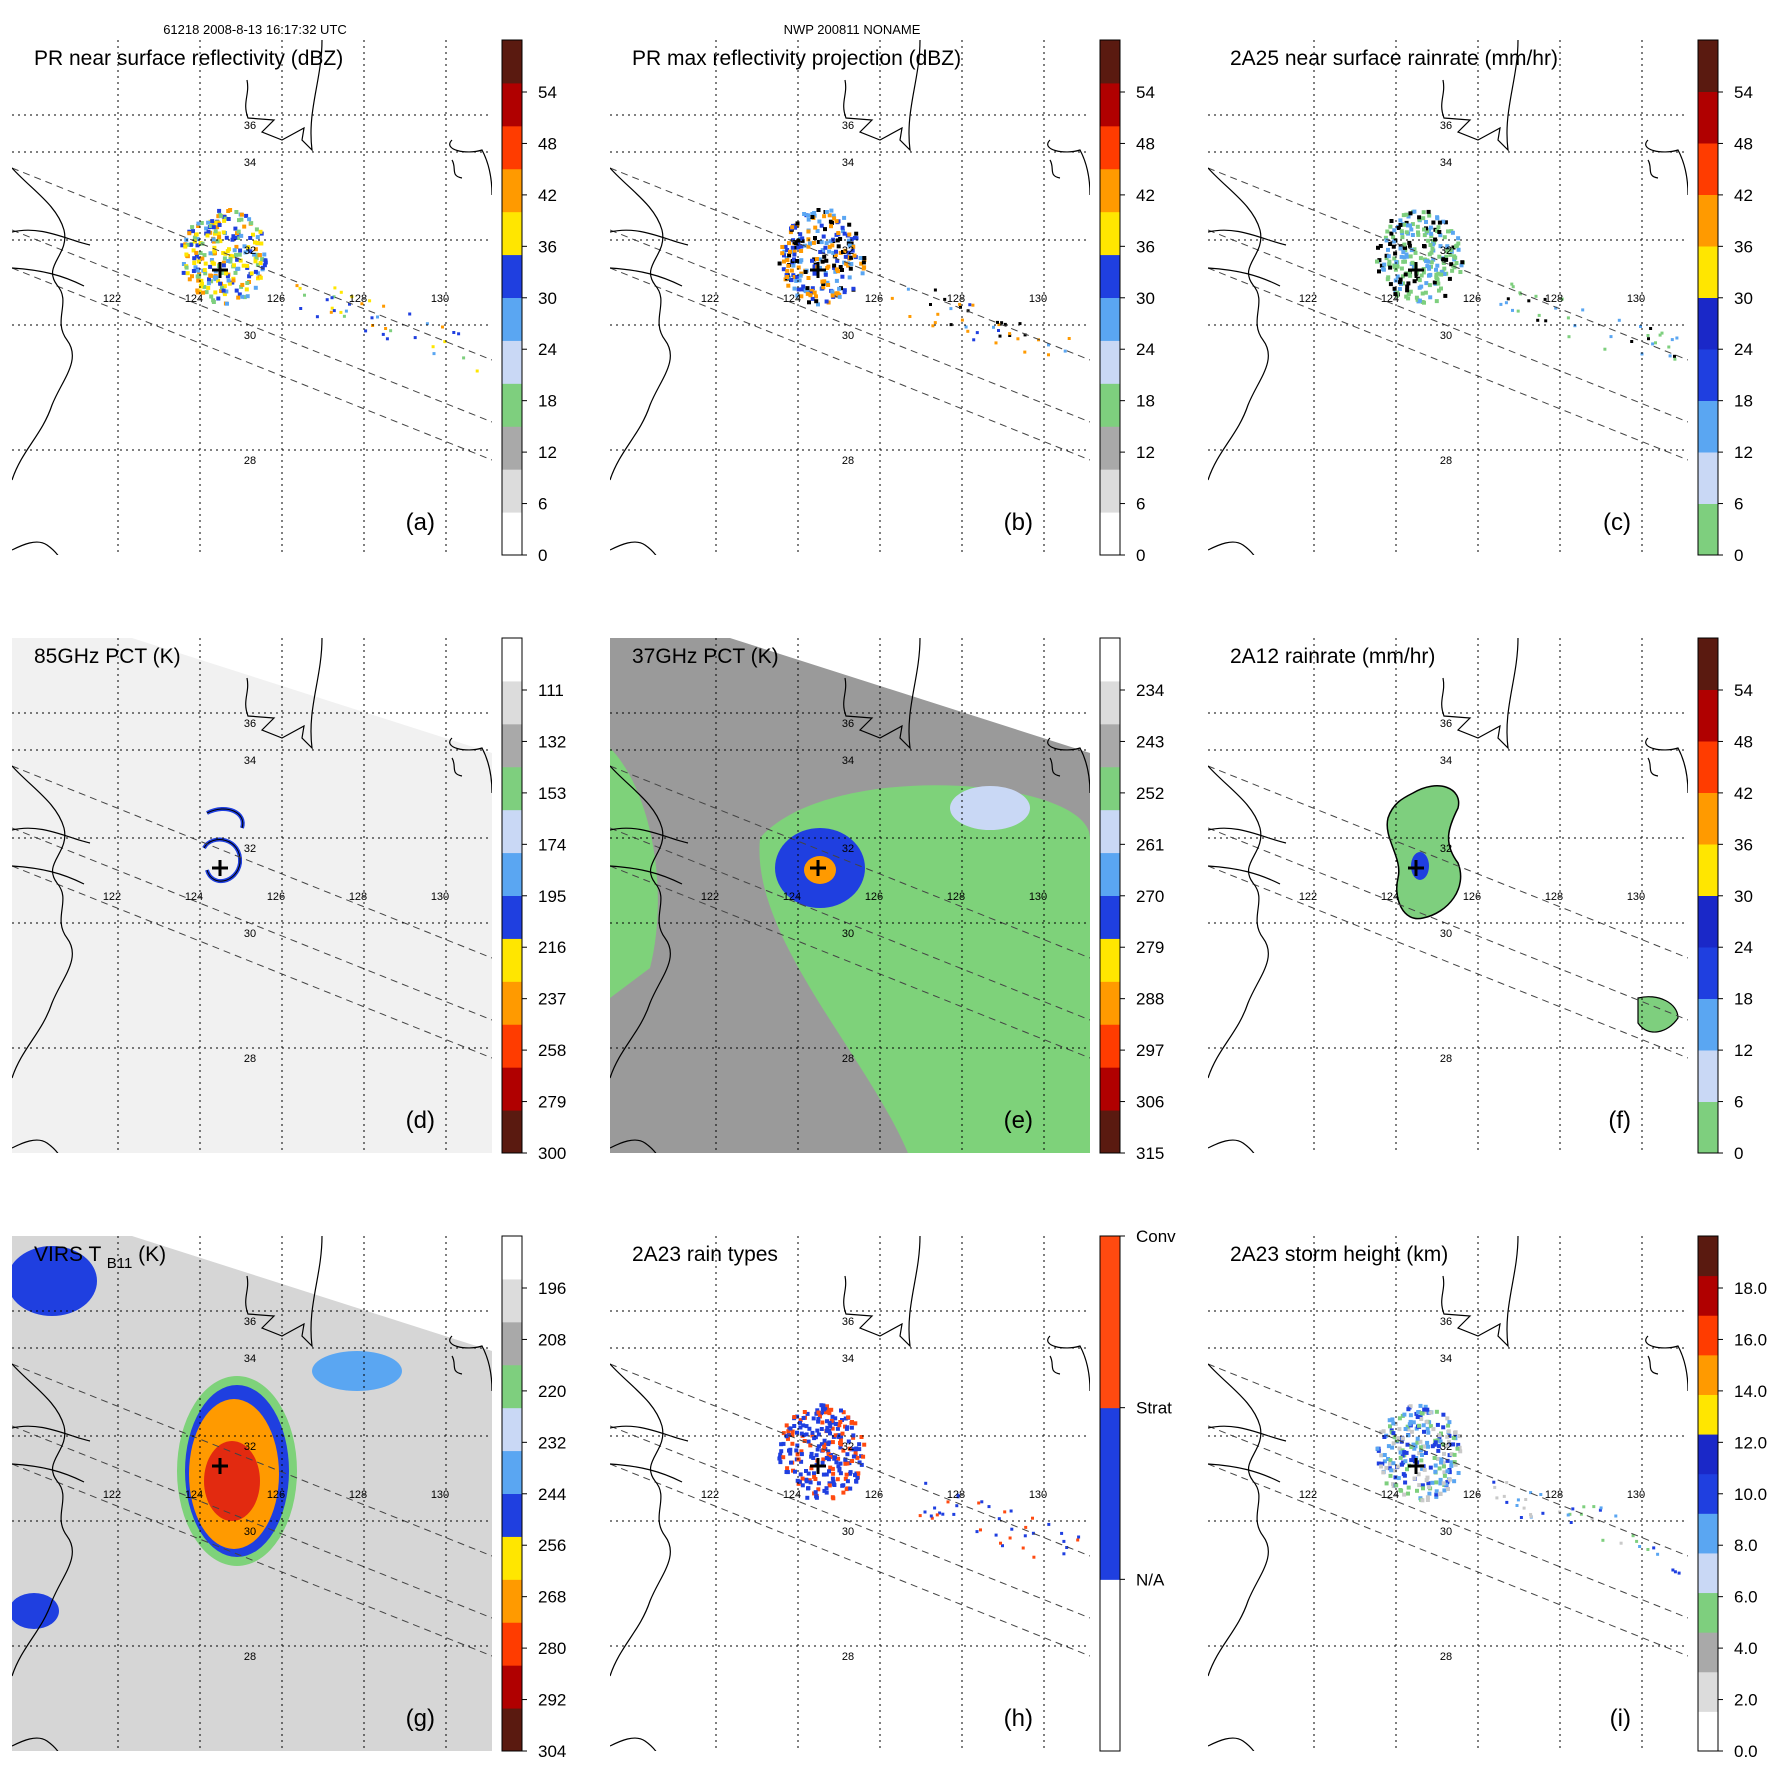 Image resolution: width=1771 pixels, height=1771 pixels. I want to click on colorbar-b: 54 48 42 36 30 24 18 12 6 0, so click(1127, 302).